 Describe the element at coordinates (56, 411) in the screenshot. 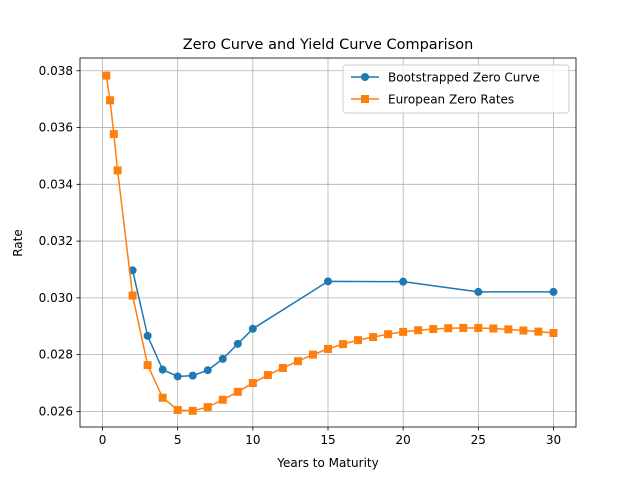

I see `y-tick-label-0: 0.026` at that location.